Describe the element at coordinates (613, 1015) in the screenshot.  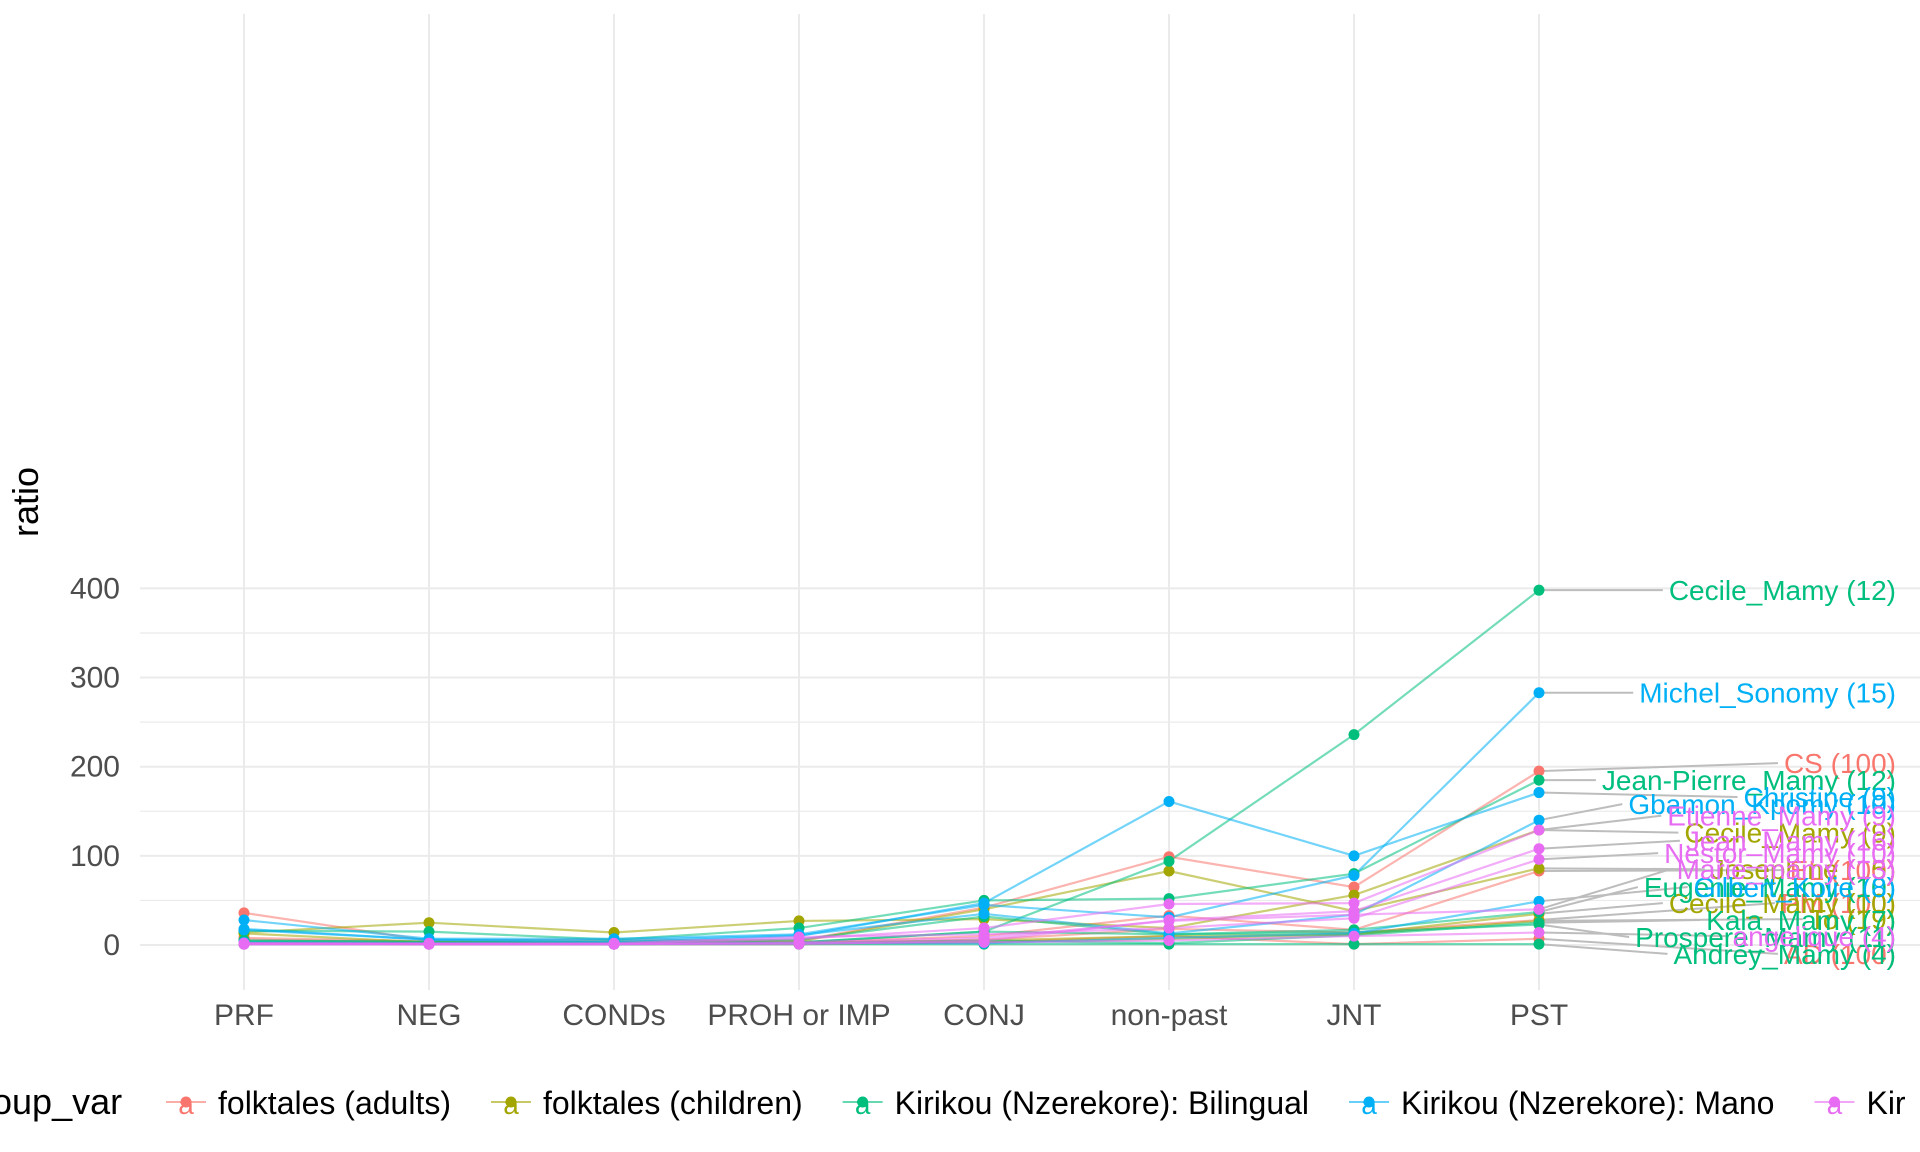
I see `x-tick-label: CONDs` at that location.